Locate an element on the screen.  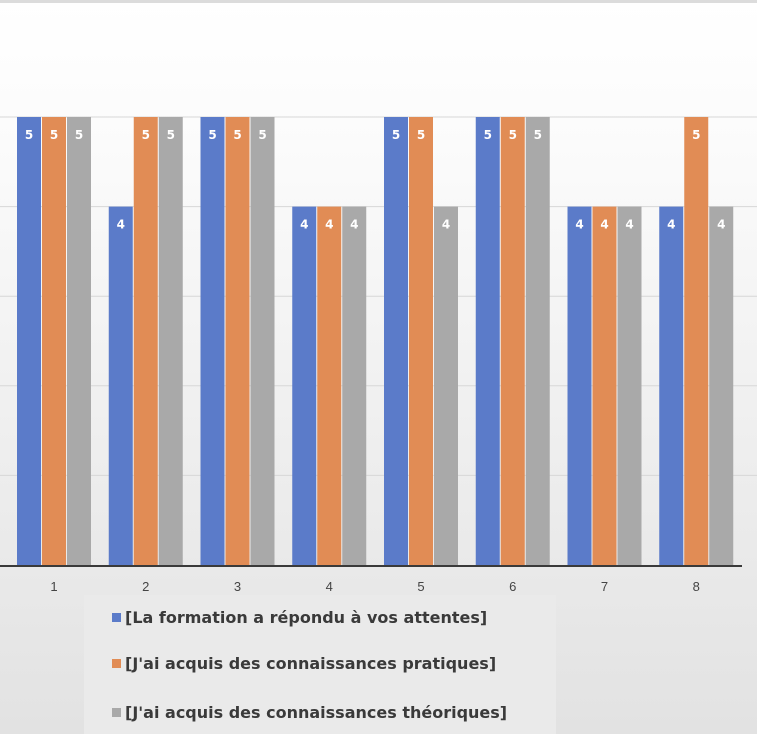
data-label-s2-c4: 4 is located at coordinates (329, 225).